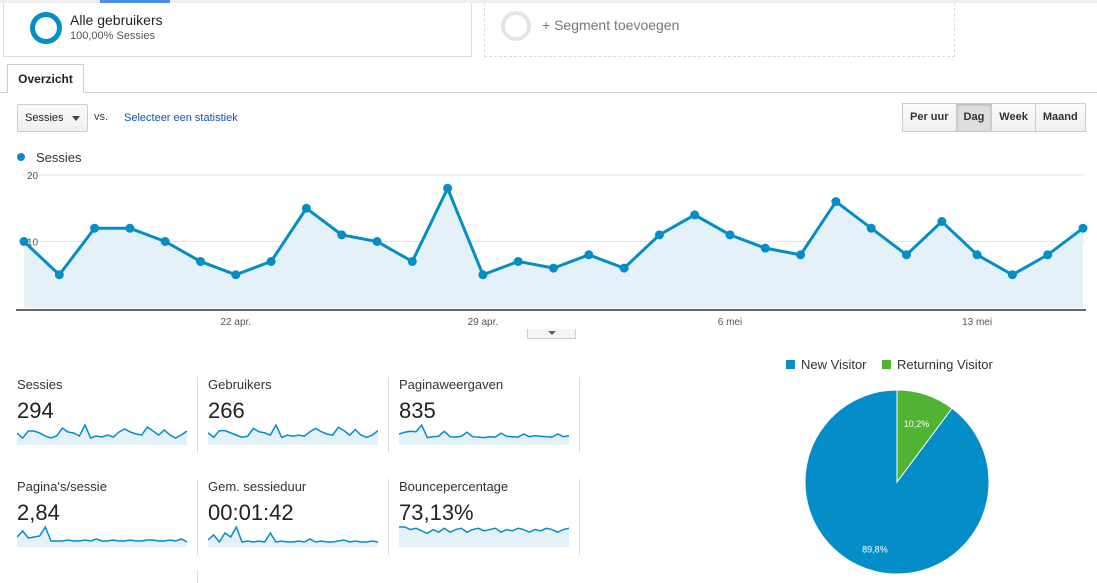  Describe the element at coordinates (251, 512) in the screenshot. I see `metric-value: 00:01:42` at that location.